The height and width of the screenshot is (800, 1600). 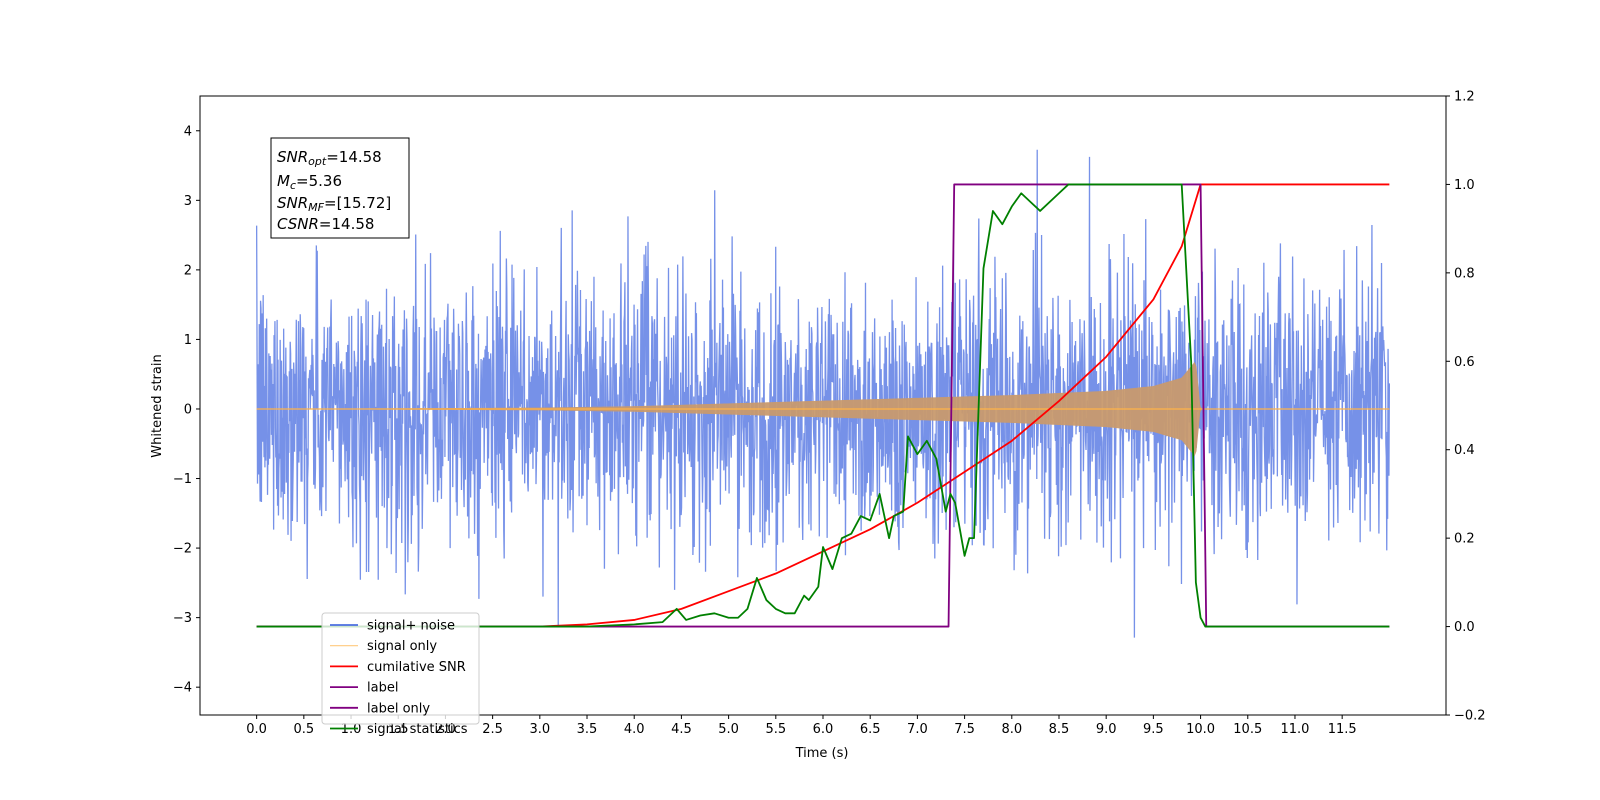 What do you see at coordinates (823, 729) in the screenshot?
I see `x-tick-label: 6.0` at bounding box center [823, 729].